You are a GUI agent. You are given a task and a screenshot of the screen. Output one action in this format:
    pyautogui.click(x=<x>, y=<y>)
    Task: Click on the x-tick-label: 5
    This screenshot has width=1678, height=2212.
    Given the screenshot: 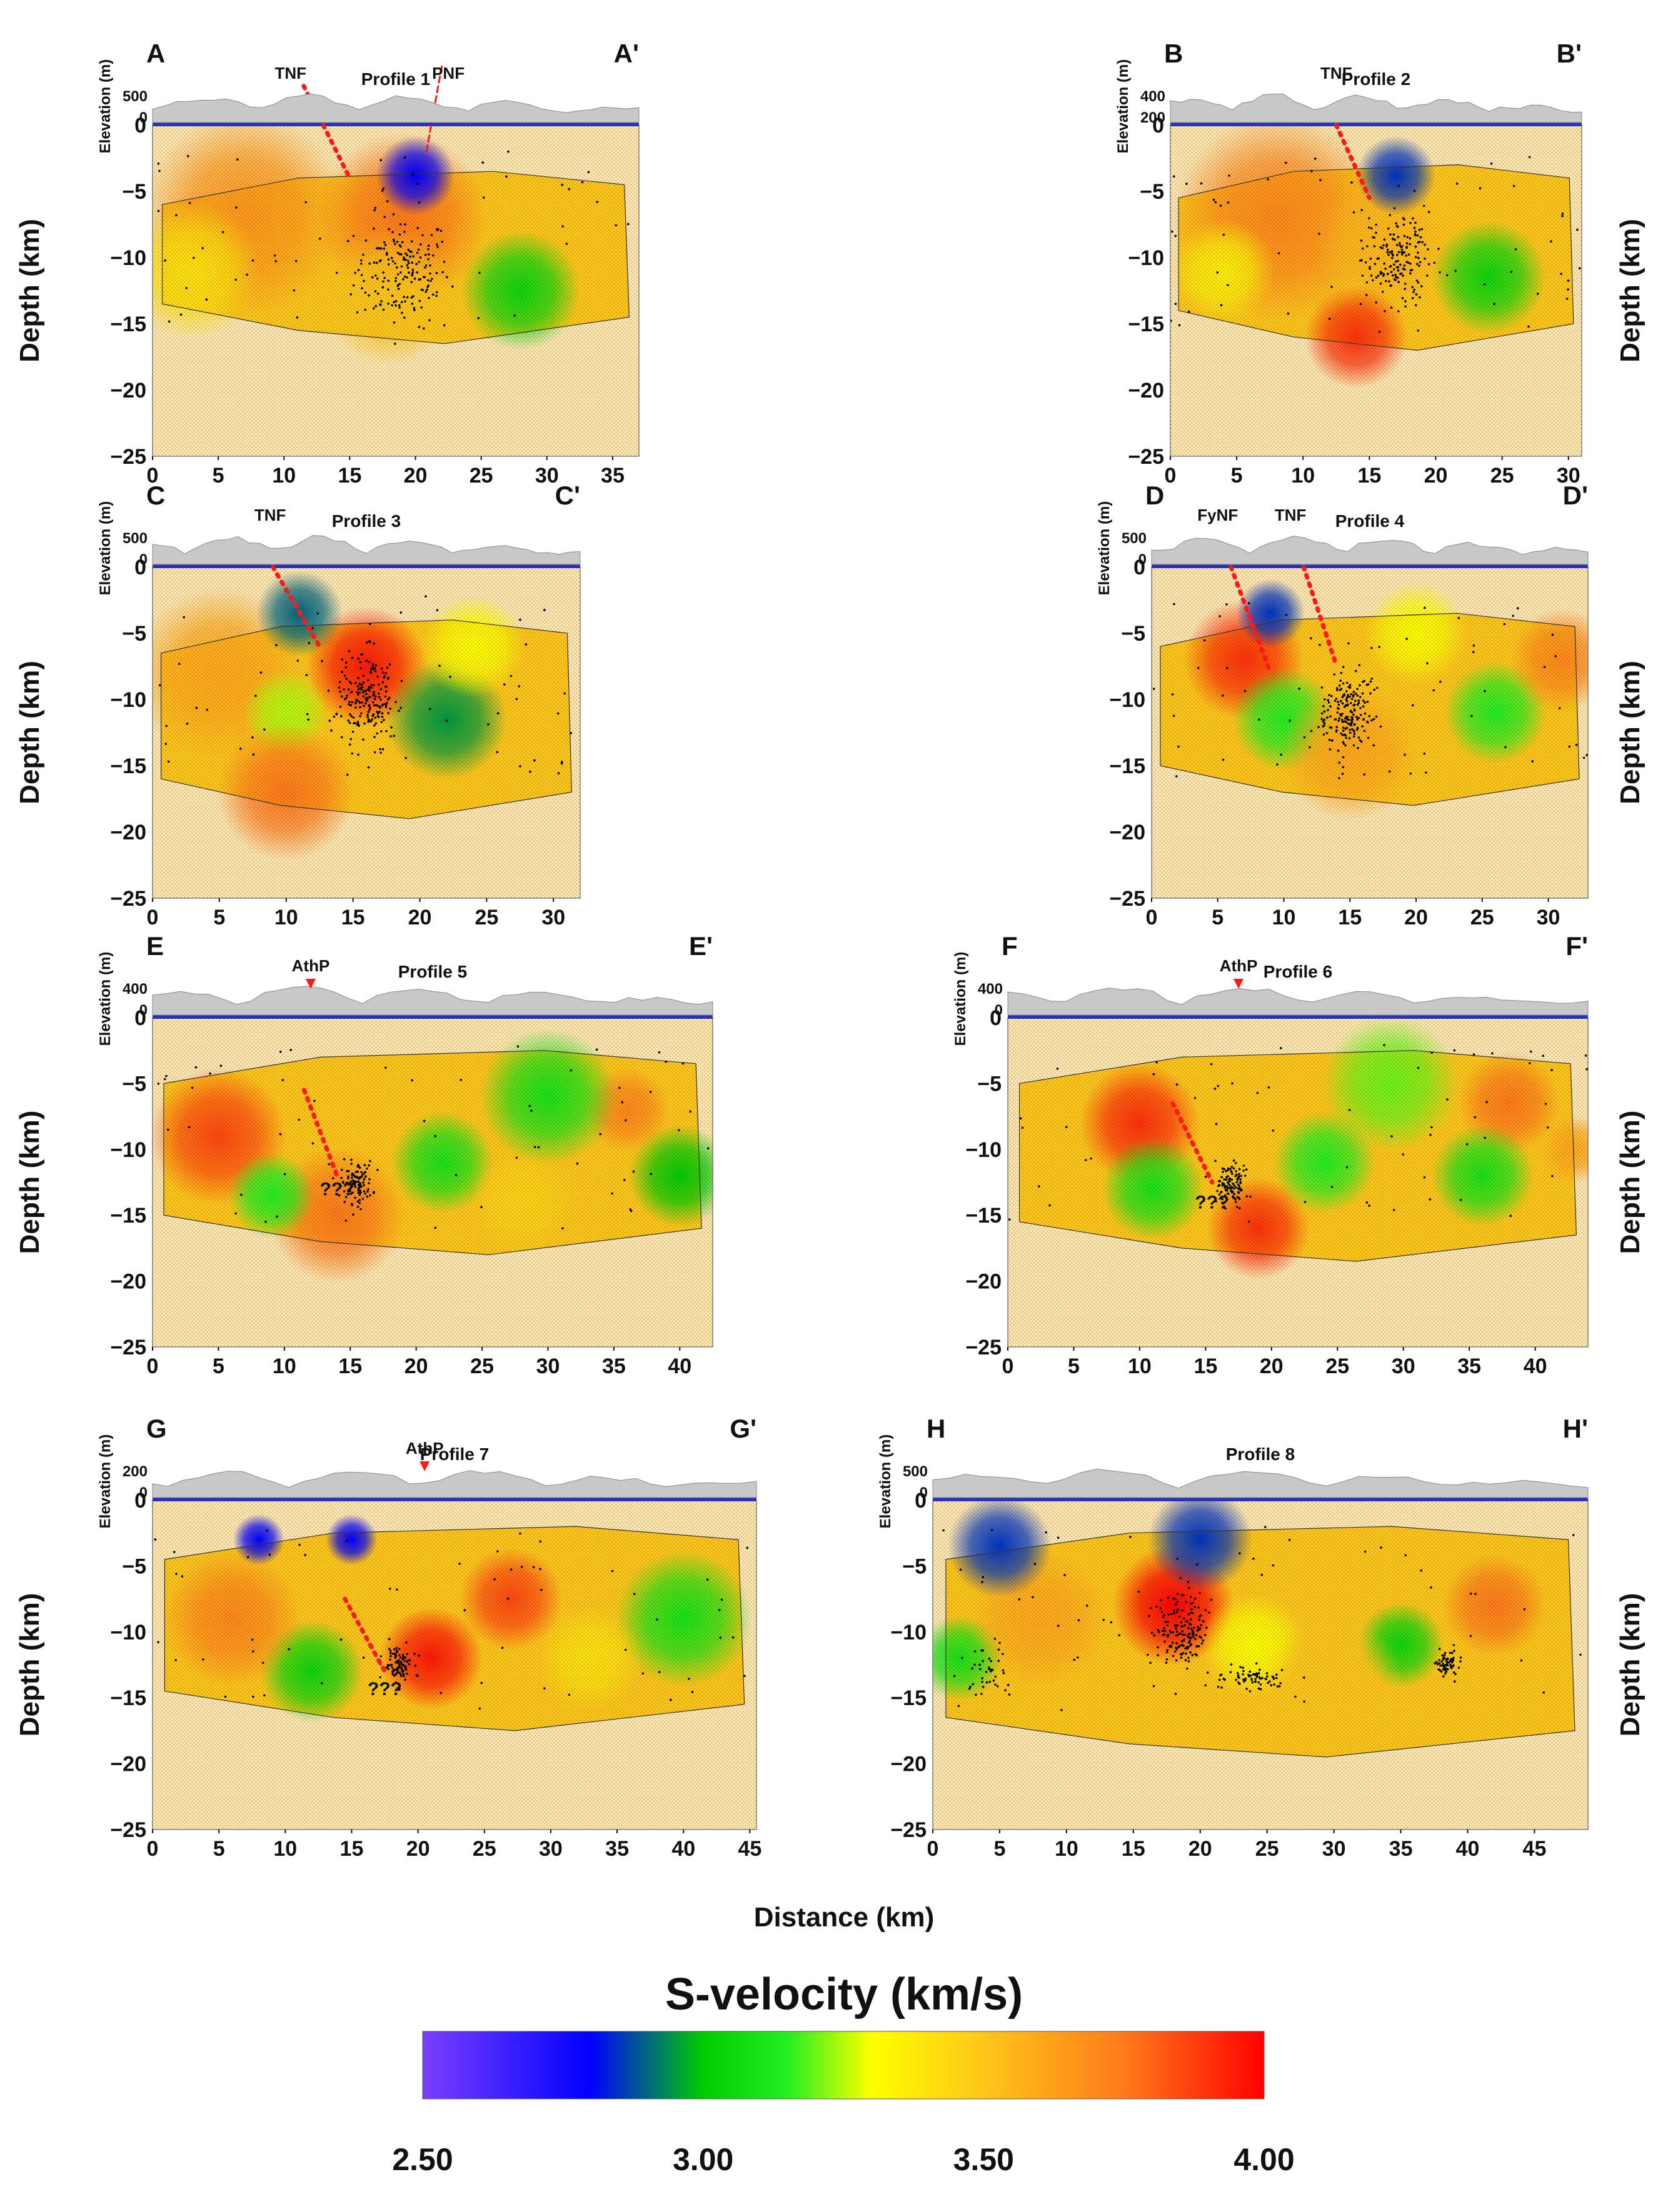 What is the action you would take?
    pyautogui.click(x=1217, y=917)
    